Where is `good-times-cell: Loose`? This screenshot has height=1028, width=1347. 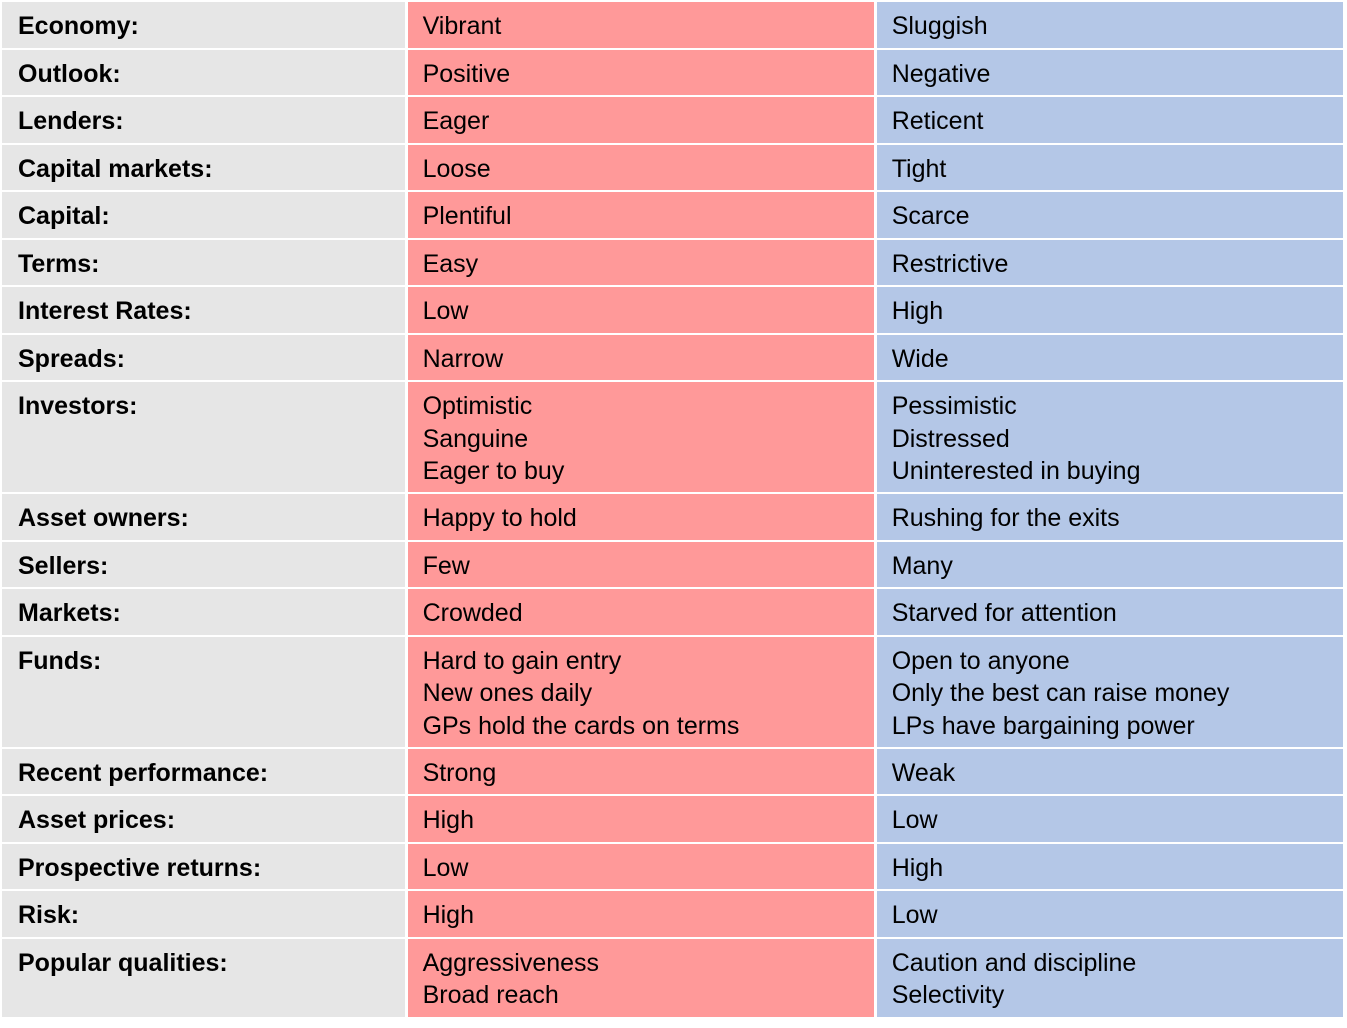 good-times-cell: Loose is located at coordinates (640, 167).